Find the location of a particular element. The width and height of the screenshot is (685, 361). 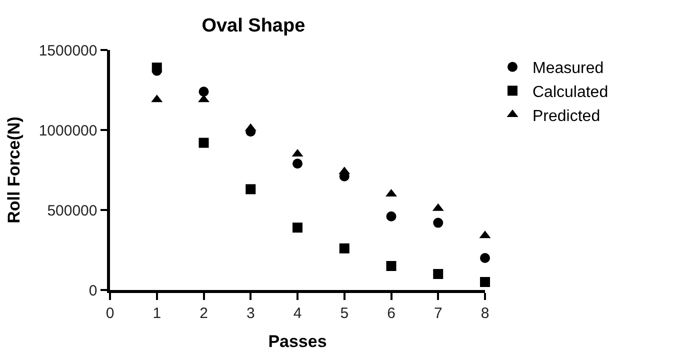

x-tick-label: 8 is located at coordinates (485, 313).